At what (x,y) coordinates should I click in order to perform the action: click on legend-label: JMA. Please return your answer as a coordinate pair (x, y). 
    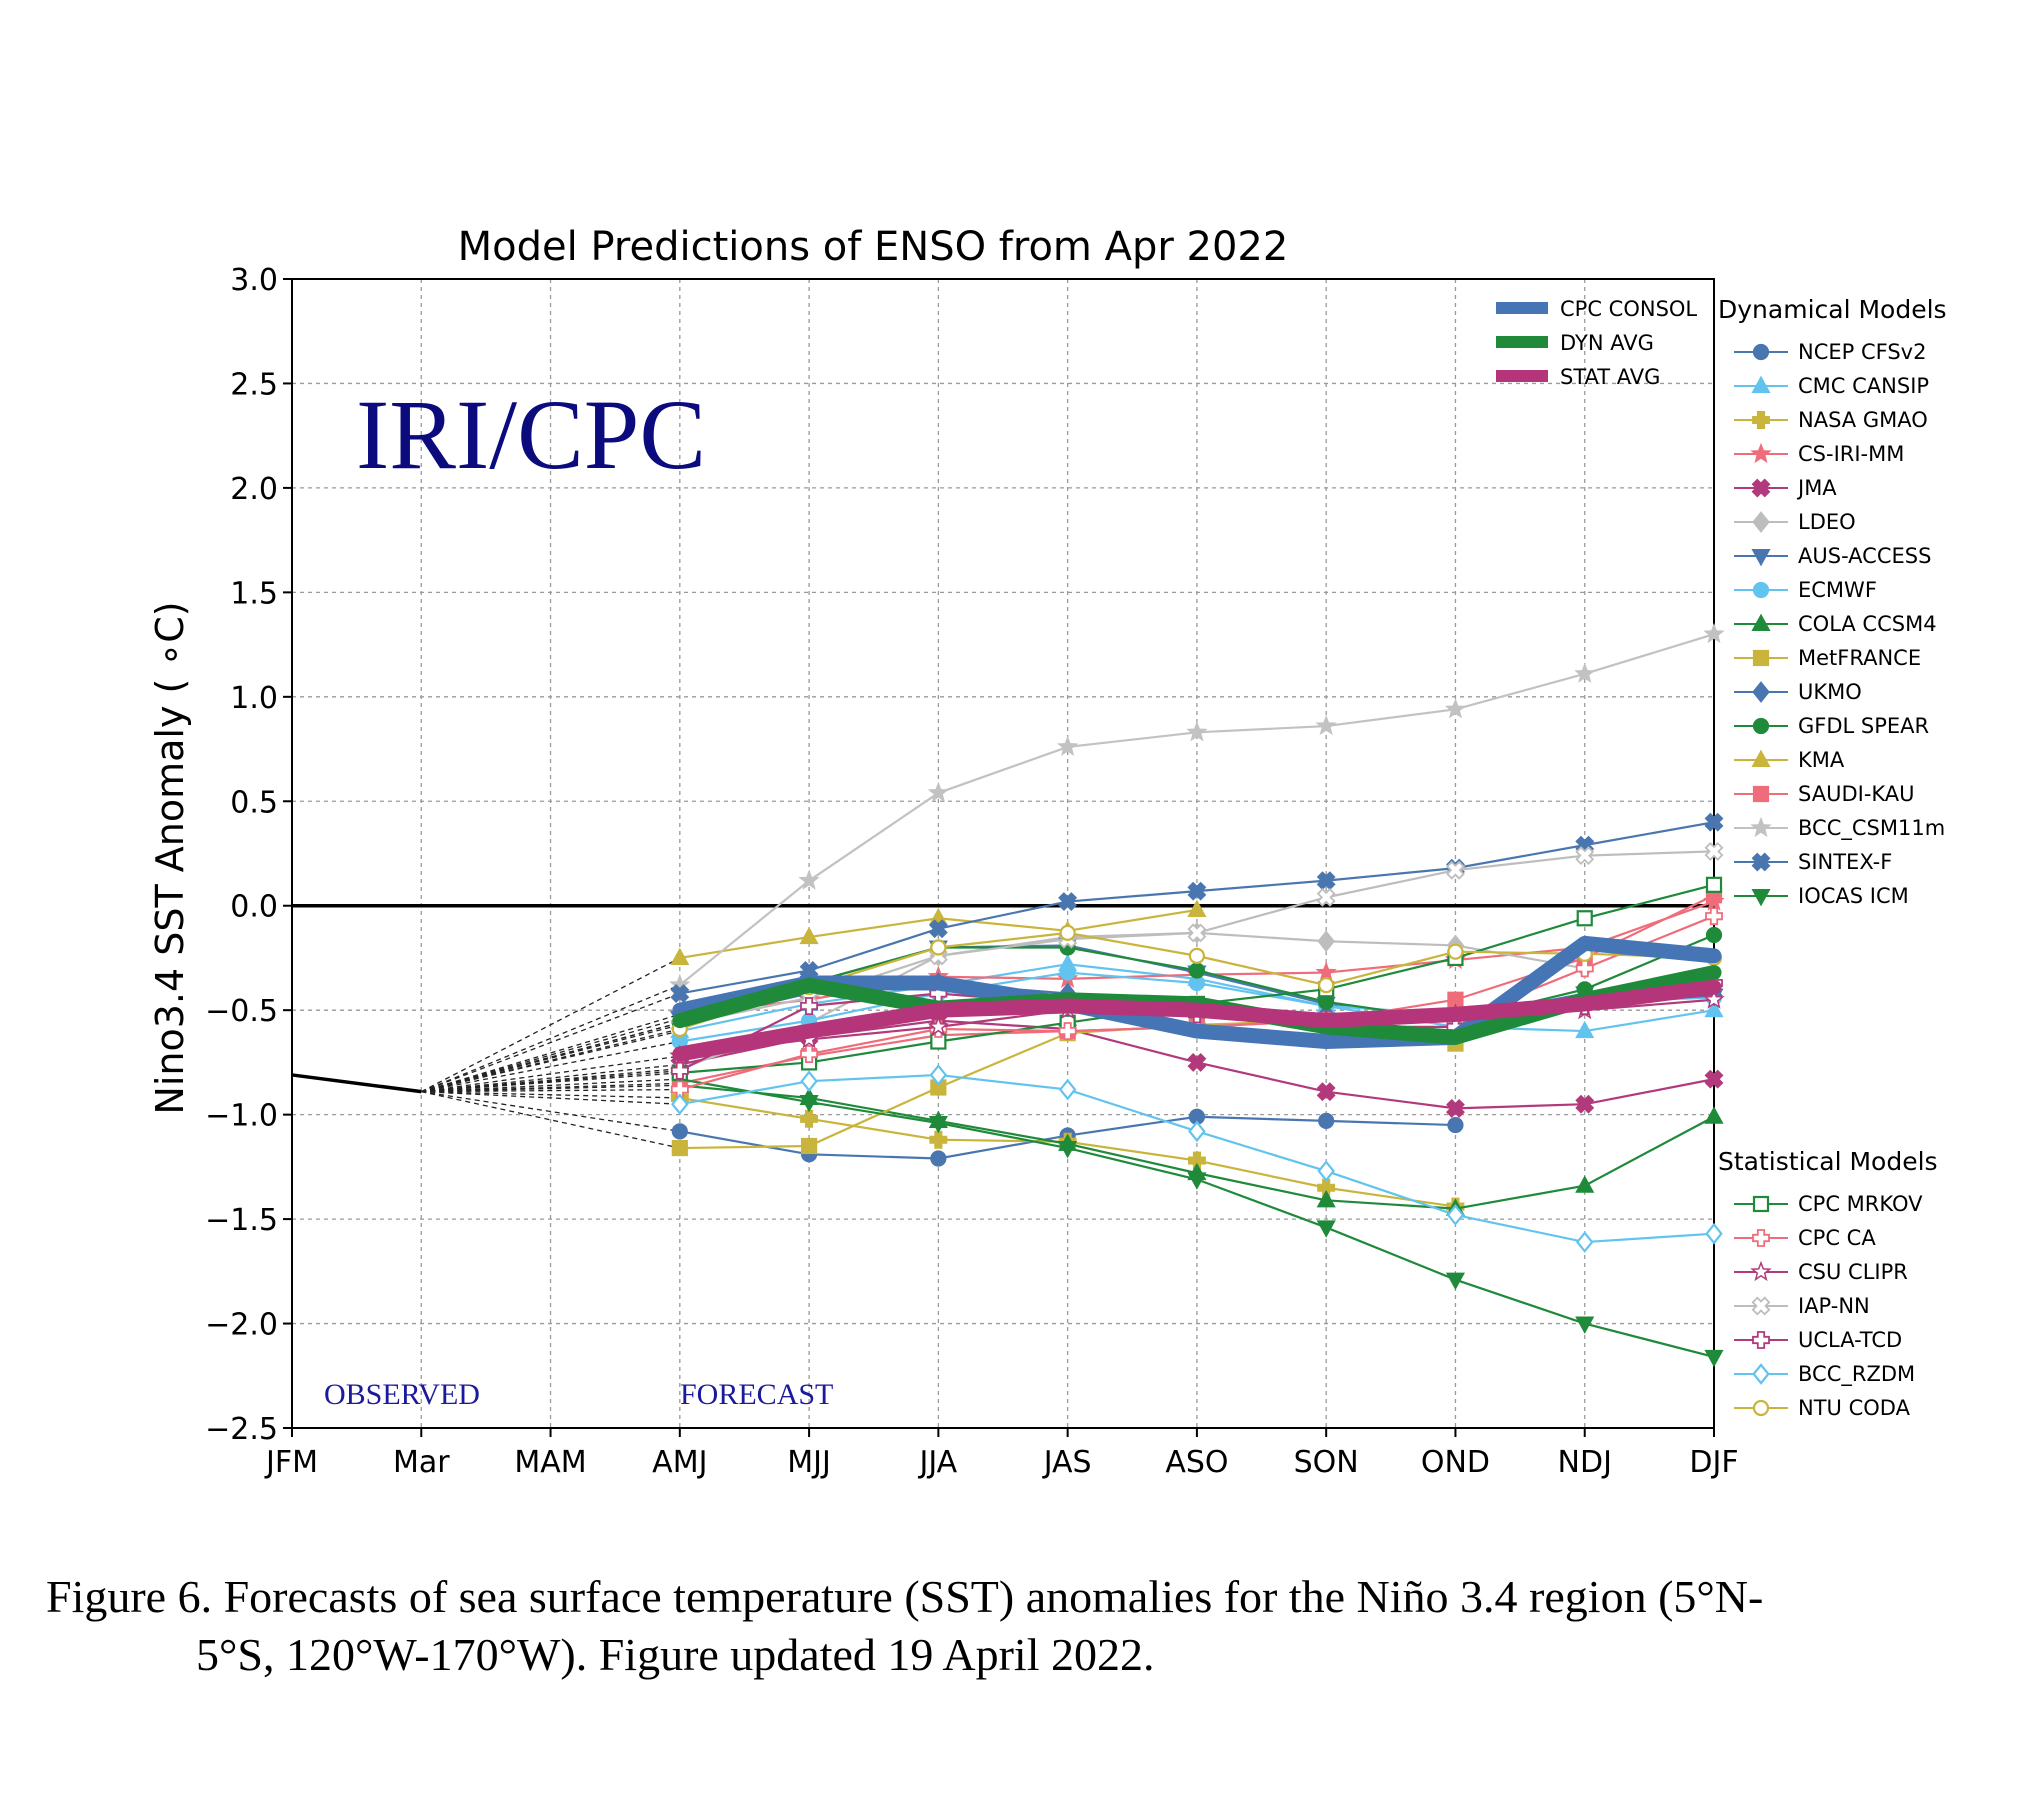
    Looking at the image, I should click on (1816, 488).